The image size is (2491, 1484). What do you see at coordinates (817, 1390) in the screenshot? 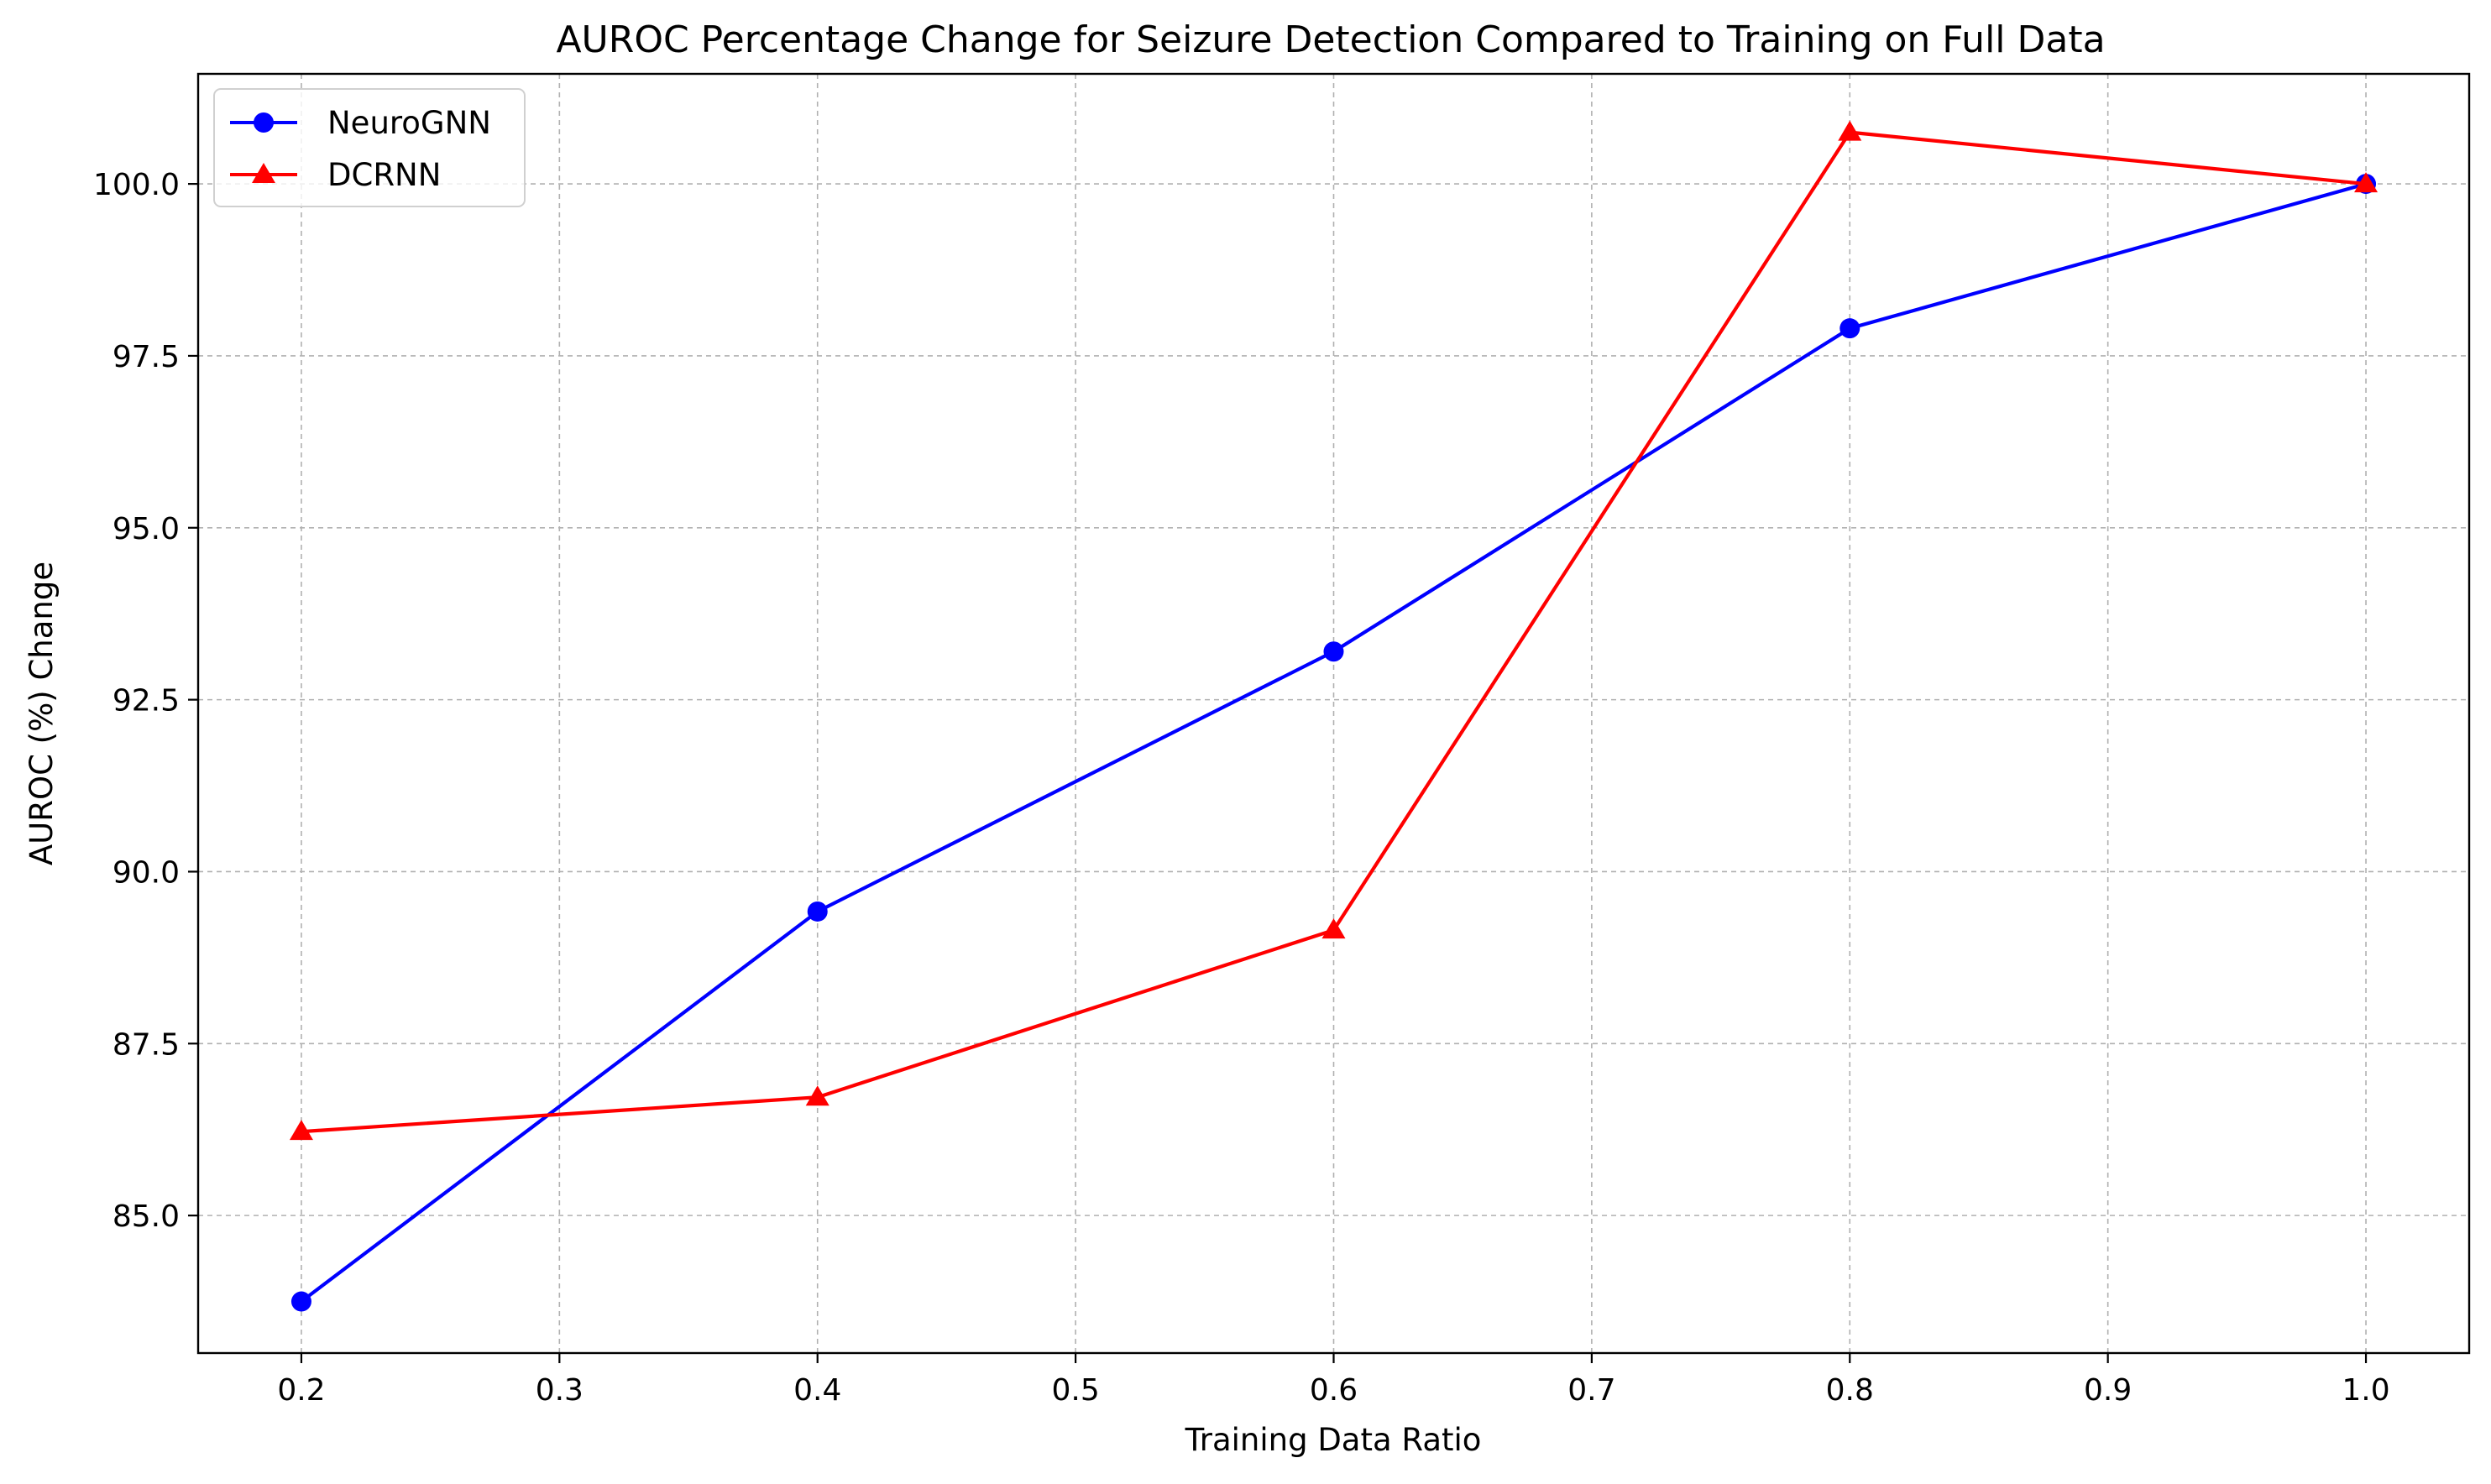
I see `x-tick-label: 0.4` at bounding box center [817, 1390].